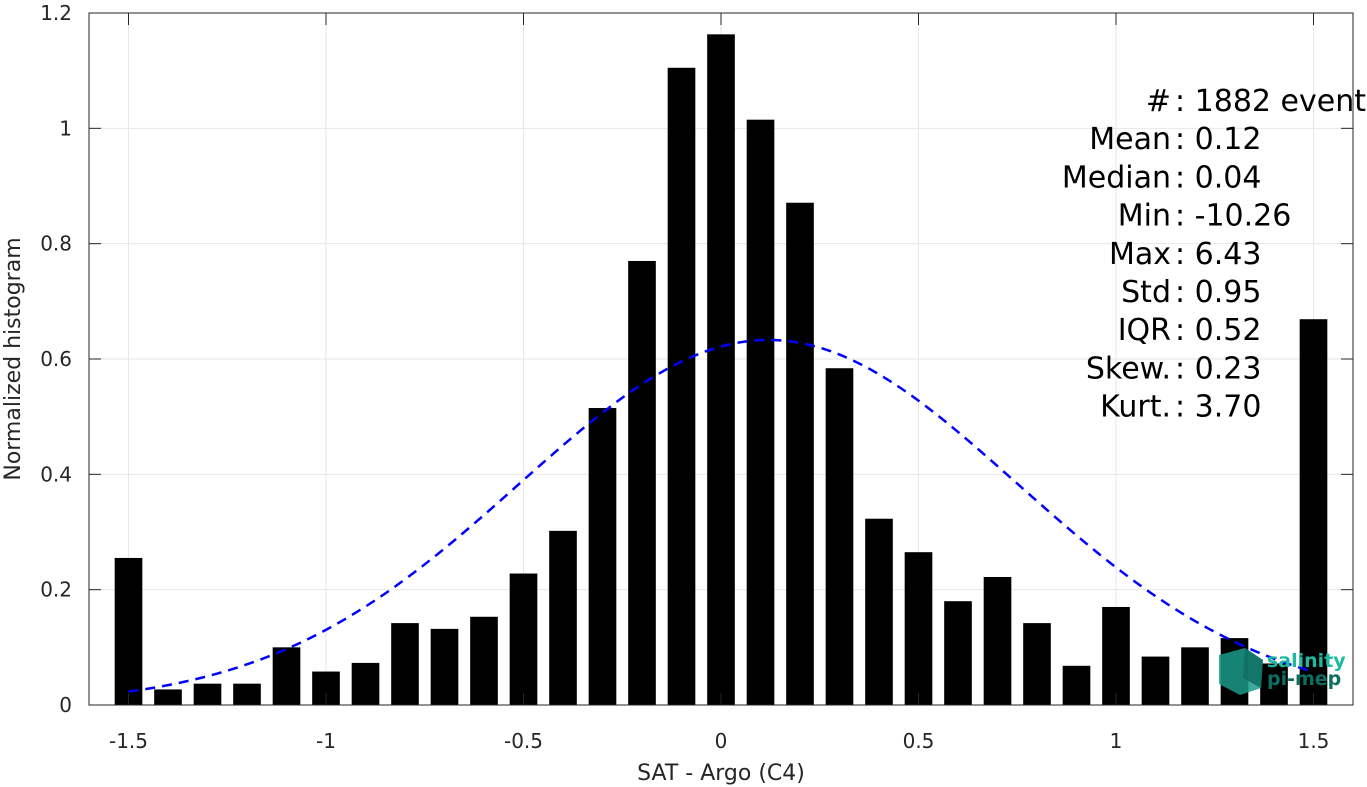 The width and height of the screenshot is (1367, 787). I want to click on y-tick-label: 0.6, so click(56, 359).